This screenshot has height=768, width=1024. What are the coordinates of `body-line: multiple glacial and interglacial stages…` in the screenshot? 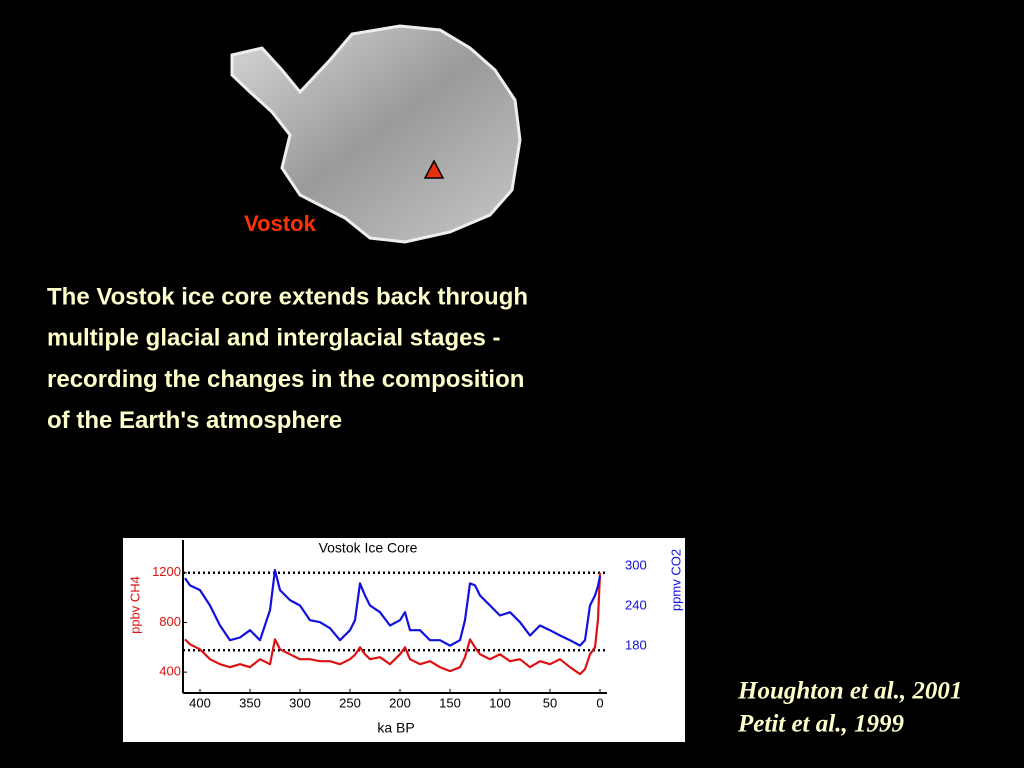 It's located at (273, 338).